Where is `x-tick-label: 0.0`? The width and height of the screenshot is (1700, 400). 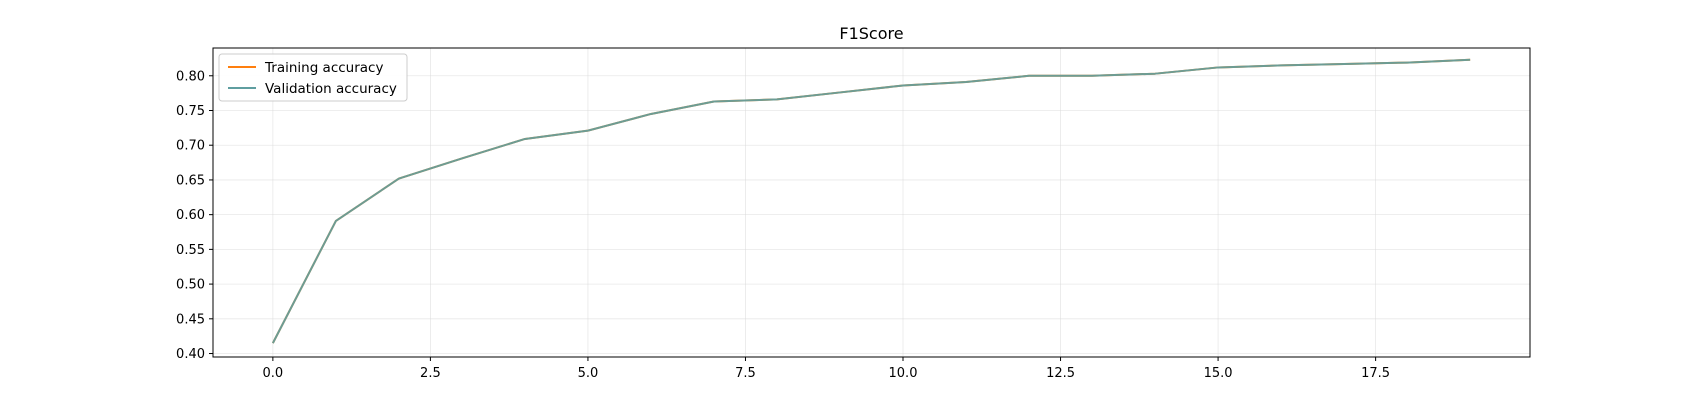 x-tick-label: 0.0 is located at coordinates (273, 373).